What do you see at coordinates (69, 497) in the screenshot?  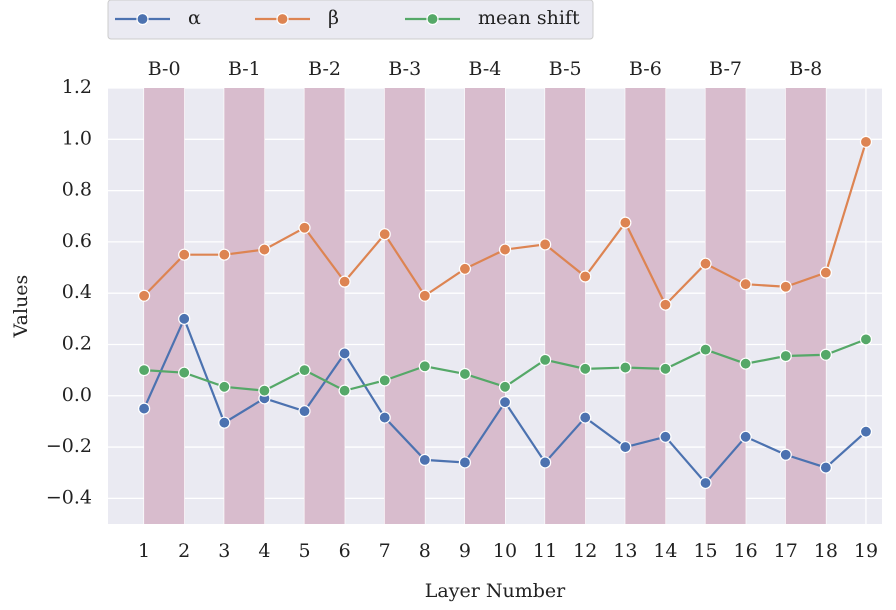 I see `y-tick-label: −0.4` at bounding box center [69, 497].